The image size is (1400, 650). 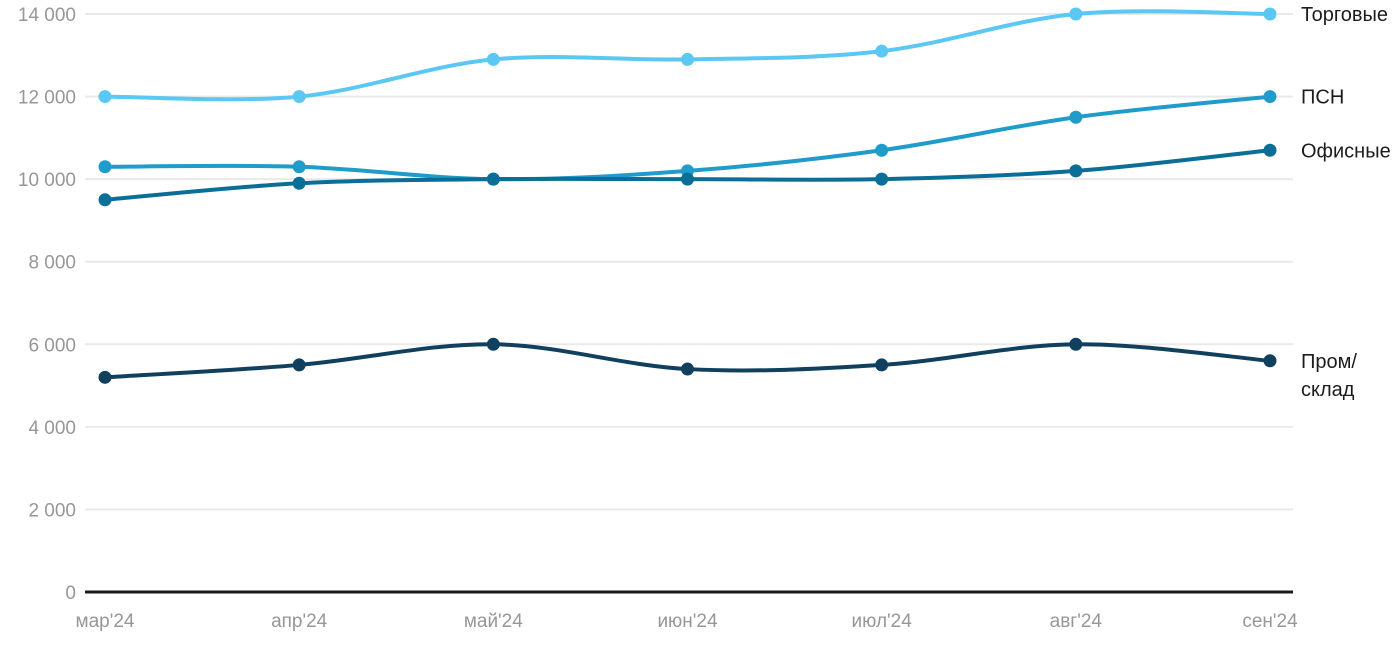 What do you see at coordinates (52, 510) in the screenshot?
I see `y-tick-label: 2 000` at bounding box center [52, 510].